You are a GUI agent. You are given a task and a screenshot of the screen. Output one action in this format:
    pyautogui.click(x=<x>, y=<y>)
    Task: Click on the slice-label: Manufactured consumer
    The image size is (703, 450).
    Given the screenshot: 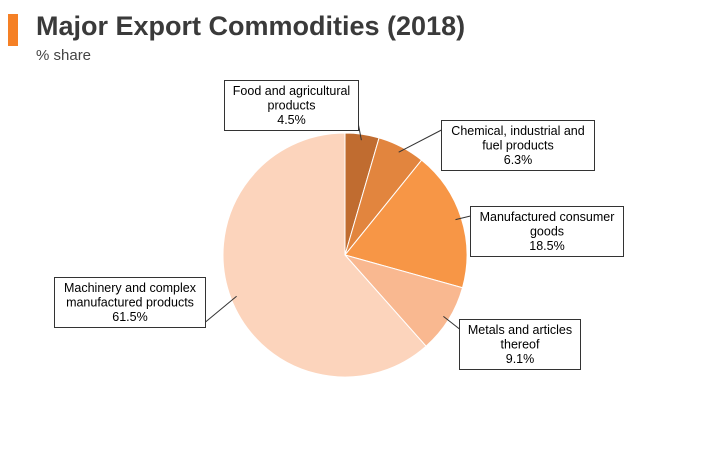 What is the action you would take?
    pyautogui.click(x=547, y=217)
    